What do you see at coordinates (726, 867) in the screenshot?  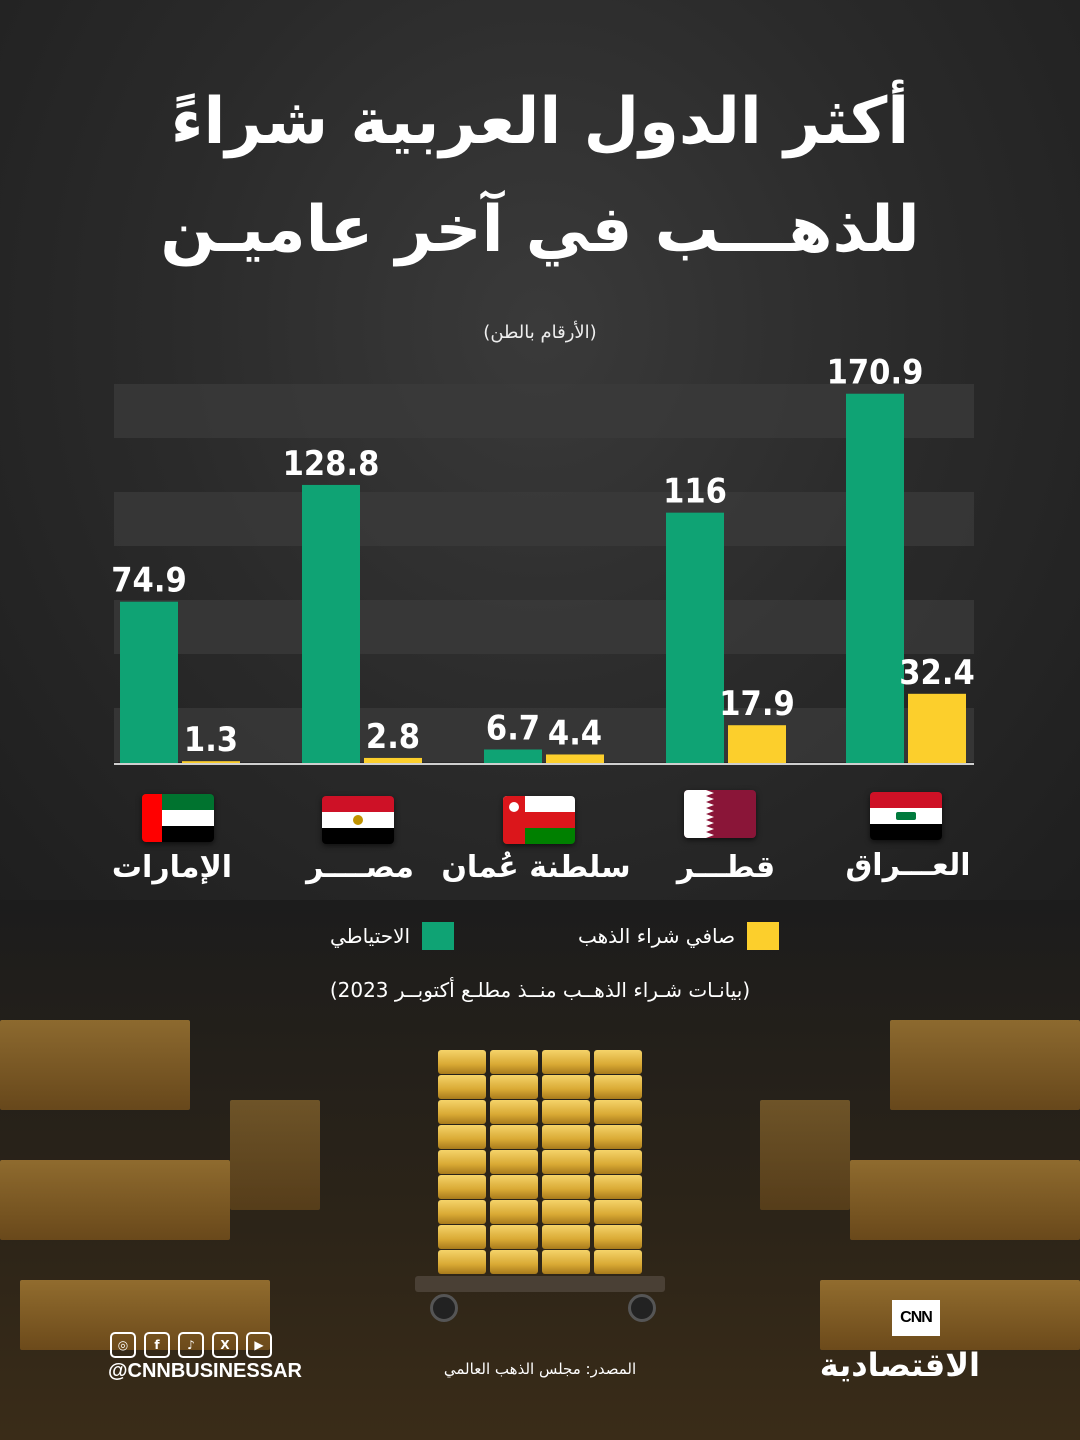 I see `country-label-qatar: قطـــر` at bounding box center [726, 867].